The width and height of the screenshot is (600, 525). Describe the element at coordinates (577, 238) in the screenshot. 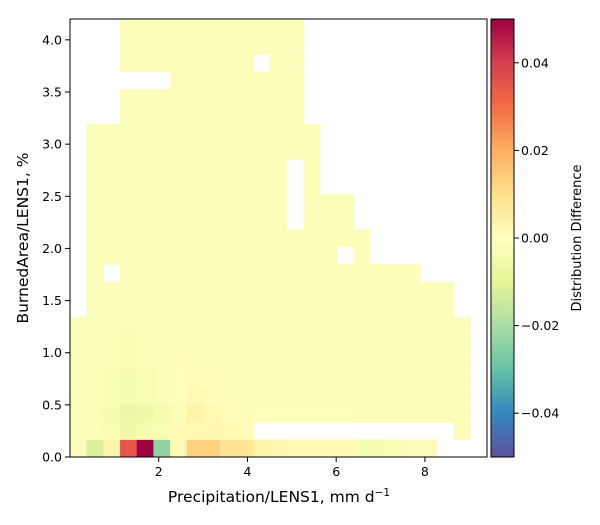

I see `colorbar-label: Distribution Difference` at that location.